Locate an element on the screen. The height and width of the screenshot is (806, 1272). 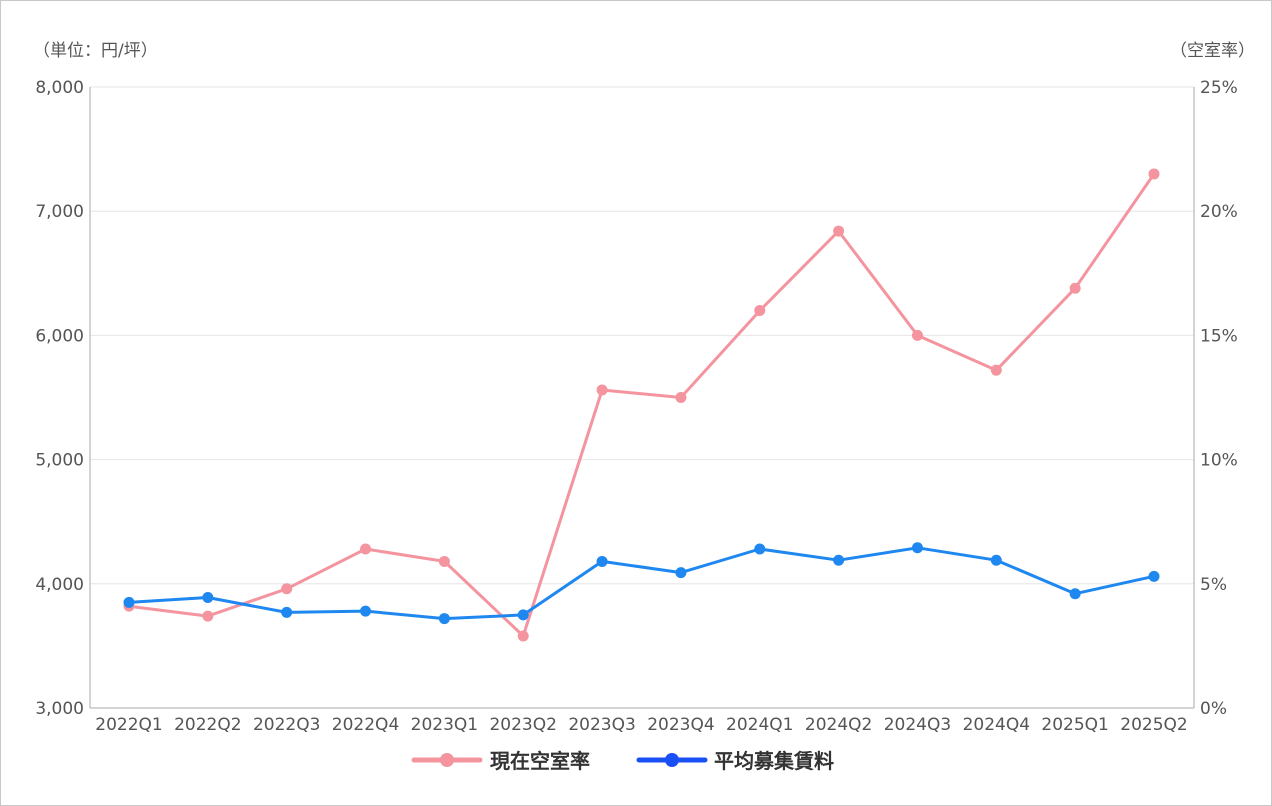
left-tick-label: 3,000 is located at coordinates (59, 709).